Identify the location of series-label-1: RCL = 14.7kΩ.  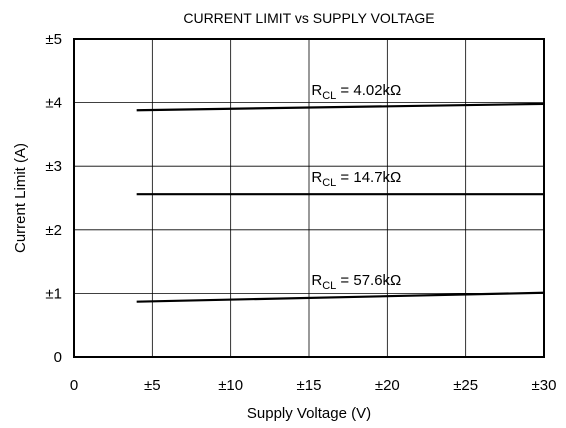
(356, 179).